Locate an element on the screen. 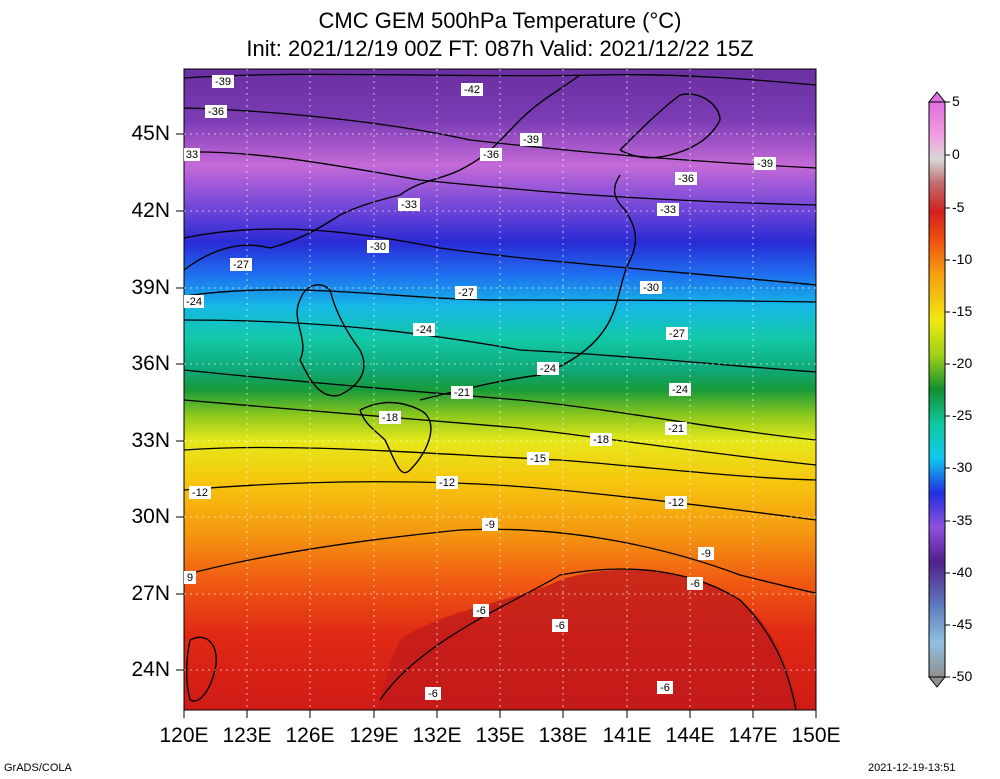  lon-label: 138E is located at coordinates (563, 735).